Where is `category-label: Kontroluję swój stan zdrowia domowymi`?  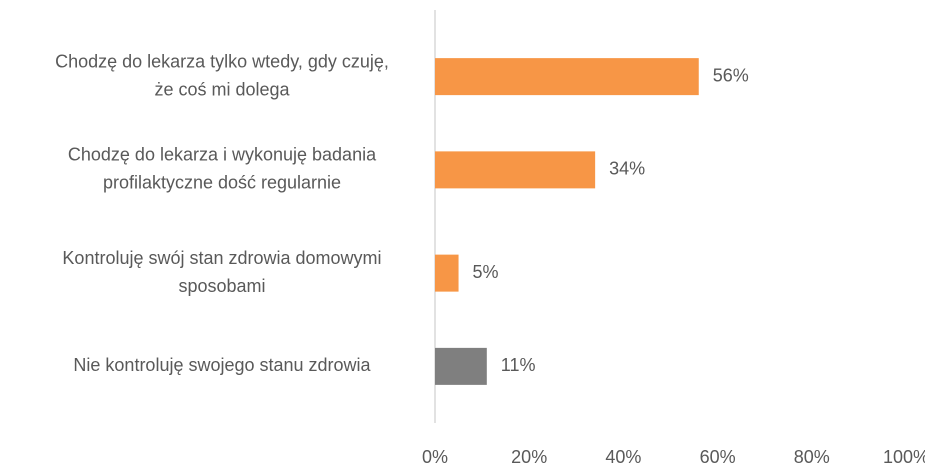 category-label: Kontroluję swój stan zdrowia domowymi is located at coordinates (221, 258).